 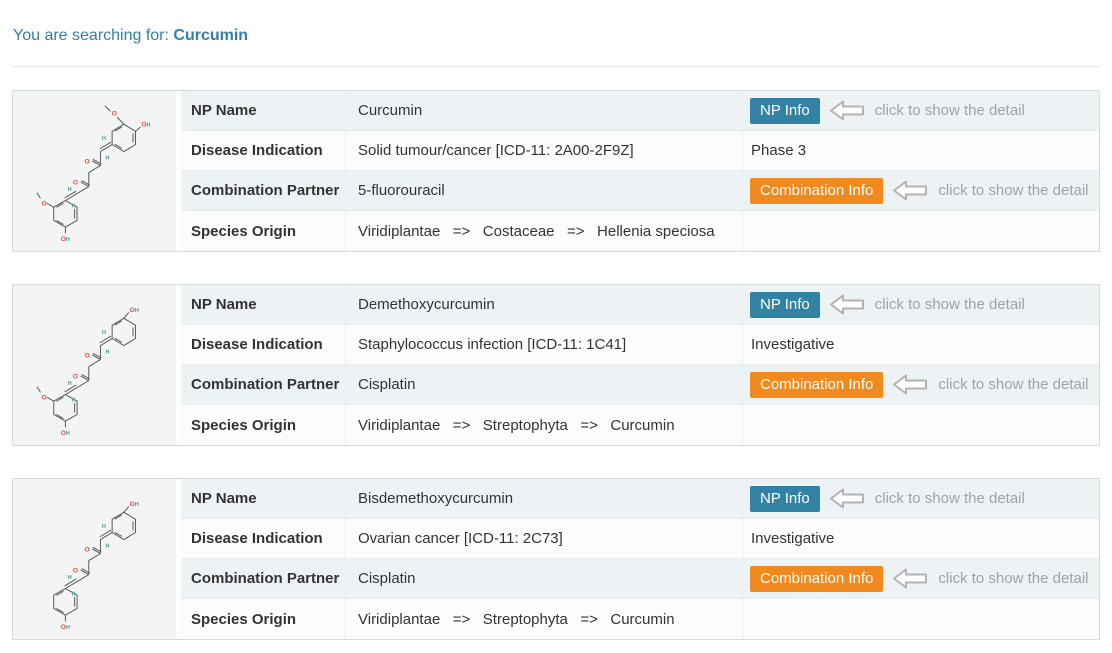 What do you see at coordinates (543, 110) in the screenshot?
I see `np-name-value: Curcumin` at bounding box center [543, 110].